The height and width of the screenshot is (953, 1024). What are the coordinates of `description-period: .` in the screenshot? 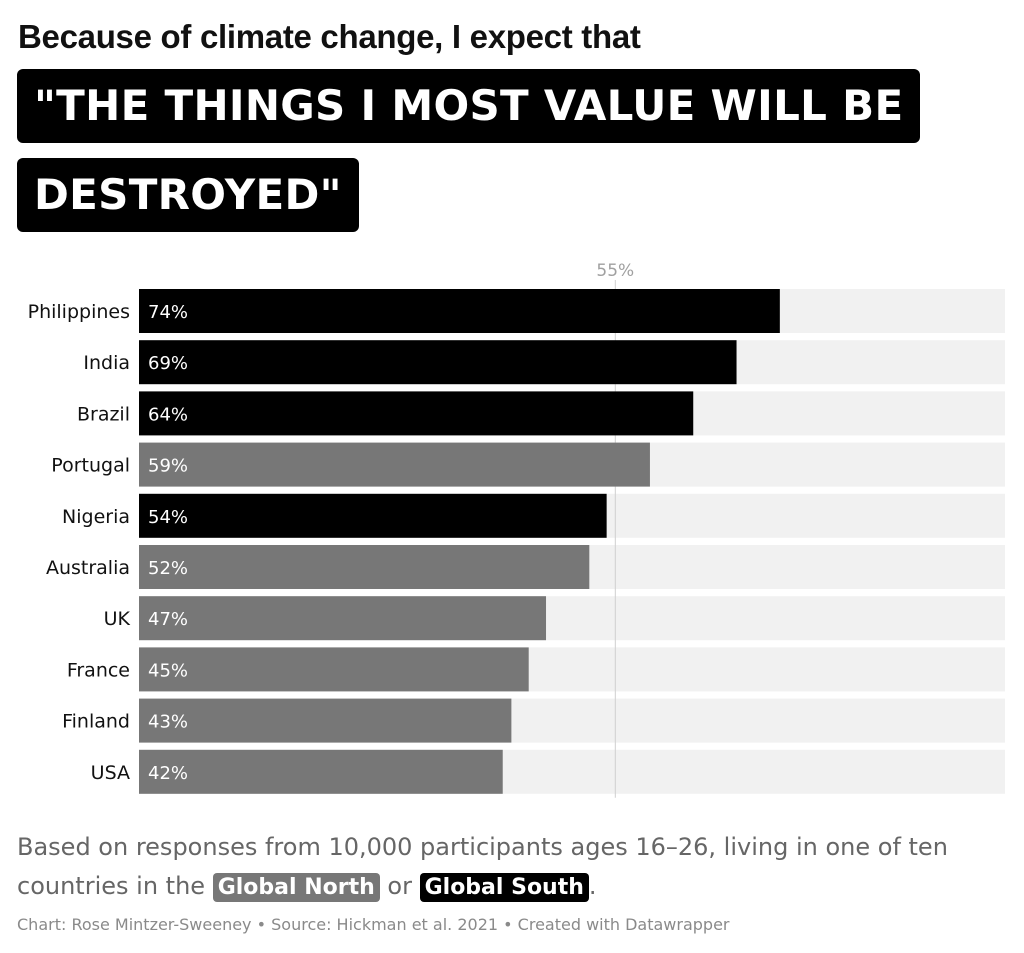 It's located at (592, 886).